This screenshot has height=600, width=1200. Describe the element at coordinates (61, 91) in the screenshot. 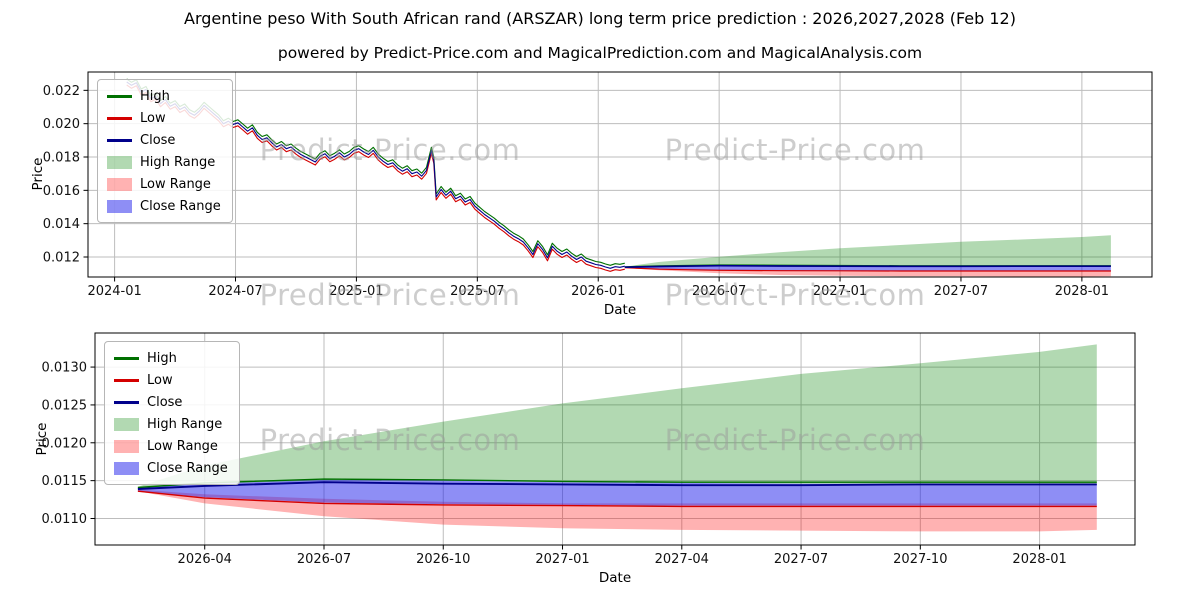

I see `svg-text: 0.022` at that location.